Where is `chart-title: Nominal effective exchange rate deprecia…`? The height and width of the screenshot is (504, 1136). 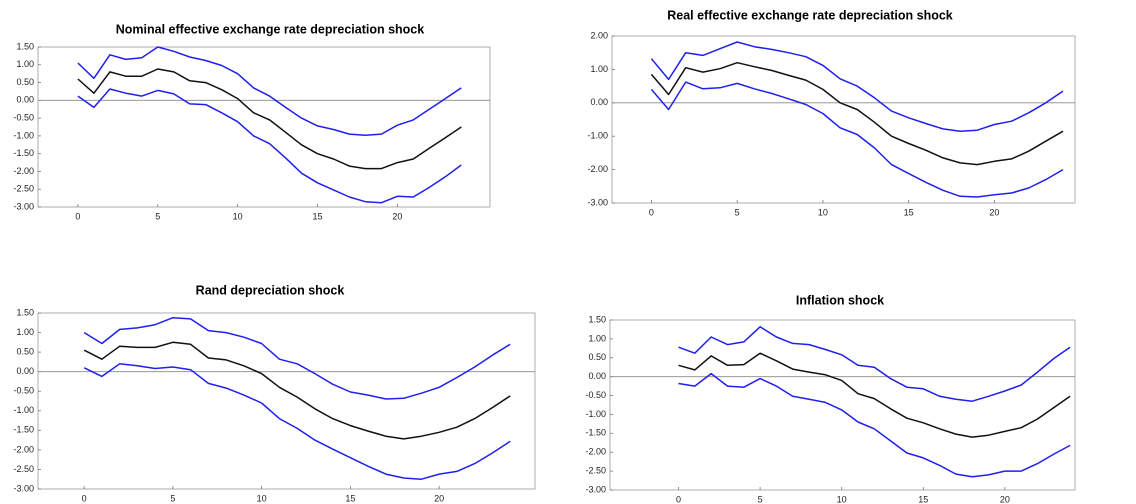
chart-title: Nominal effective exchange rate deprecia… is located at coordinates (270, 29).